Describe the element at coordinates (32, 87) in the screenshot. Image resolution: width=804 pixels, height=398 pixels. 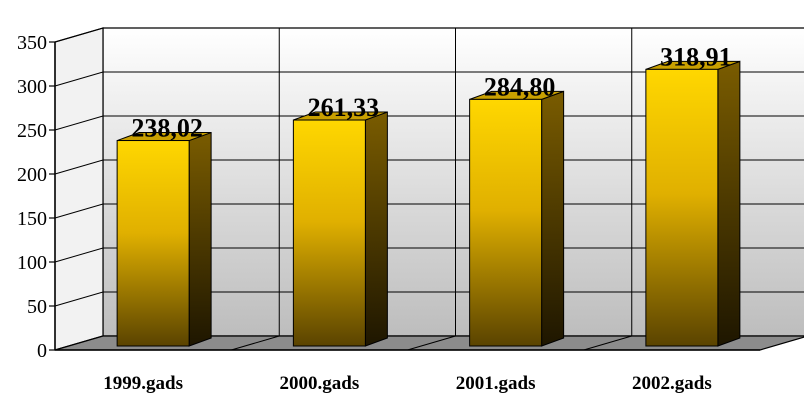
I see `y-tick-label: 300` at that location.